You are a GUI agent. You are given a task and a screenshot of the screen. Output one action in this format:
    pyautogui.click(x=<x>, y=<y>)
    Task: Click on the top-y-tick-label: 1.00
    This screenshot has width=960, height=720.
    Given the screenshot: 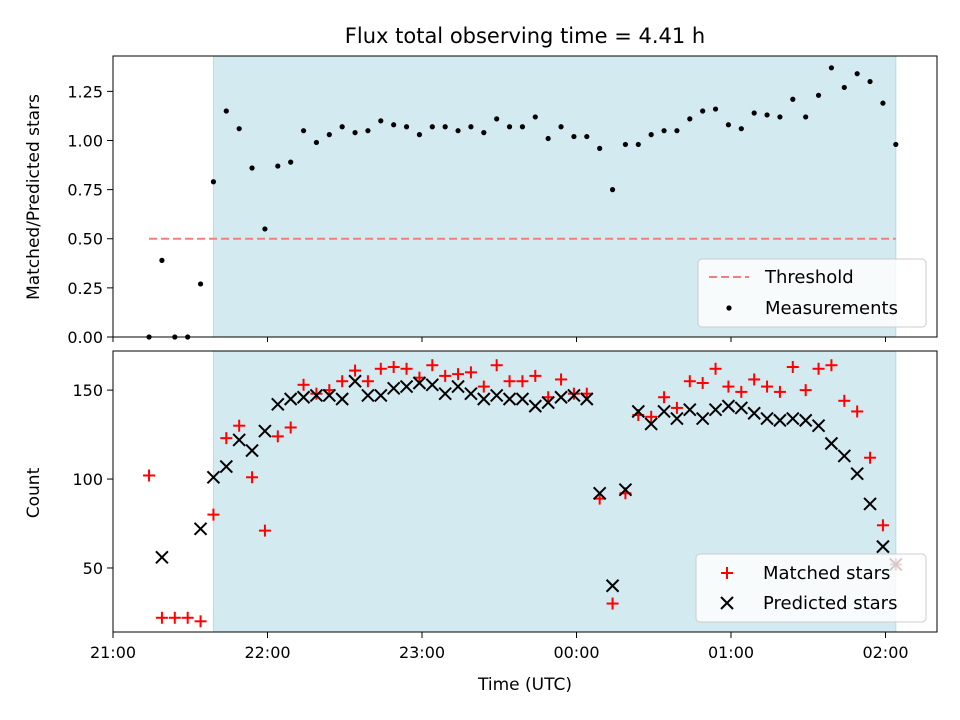 What is the action you would take?
    pyautogui.click(x=85, y=140)
    